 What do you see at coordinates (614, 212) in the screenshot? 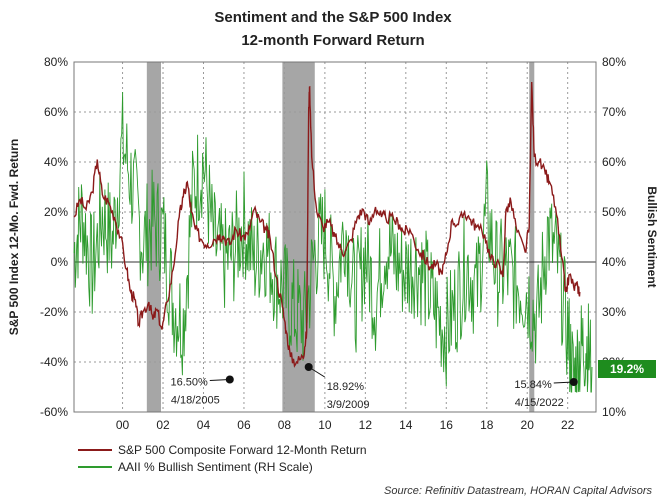
I see `y-right-tick-label: 50%` at bounding box center [614, 212].